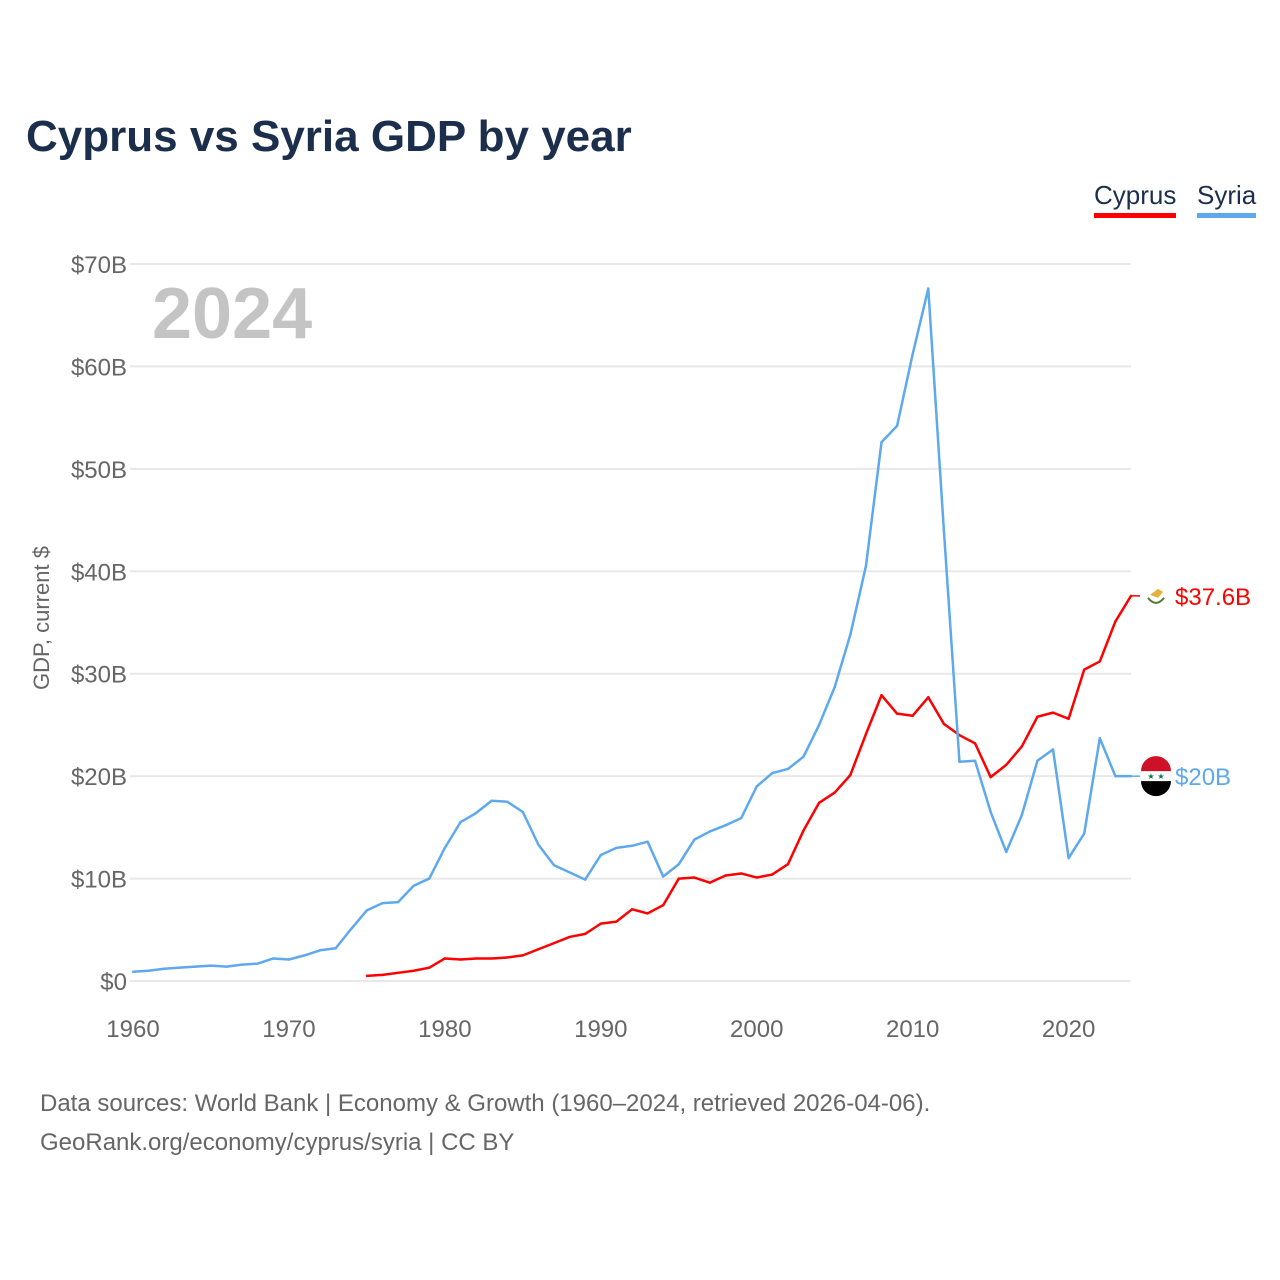 Image resolution: width=1280 pixels, height=1280 pixels. I want to click on y-tick-label: $60B, so click(99, 367).